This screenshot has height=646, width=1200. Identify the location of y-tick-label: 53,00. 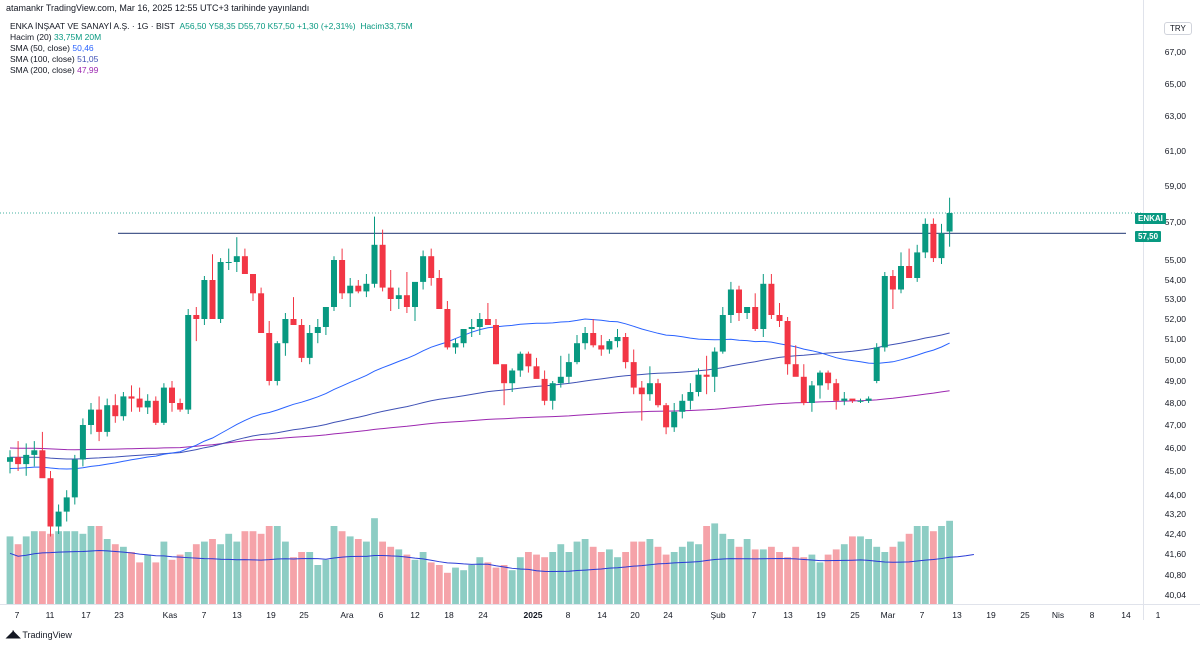
(1176, 299).